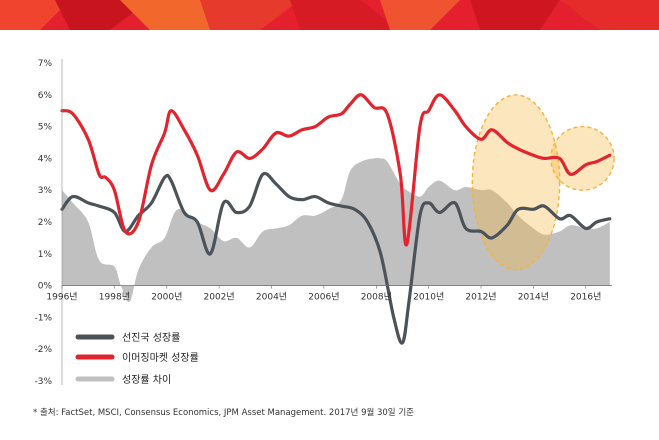  I want to click on legend-label: 성장률 차이, so click(146, 380).